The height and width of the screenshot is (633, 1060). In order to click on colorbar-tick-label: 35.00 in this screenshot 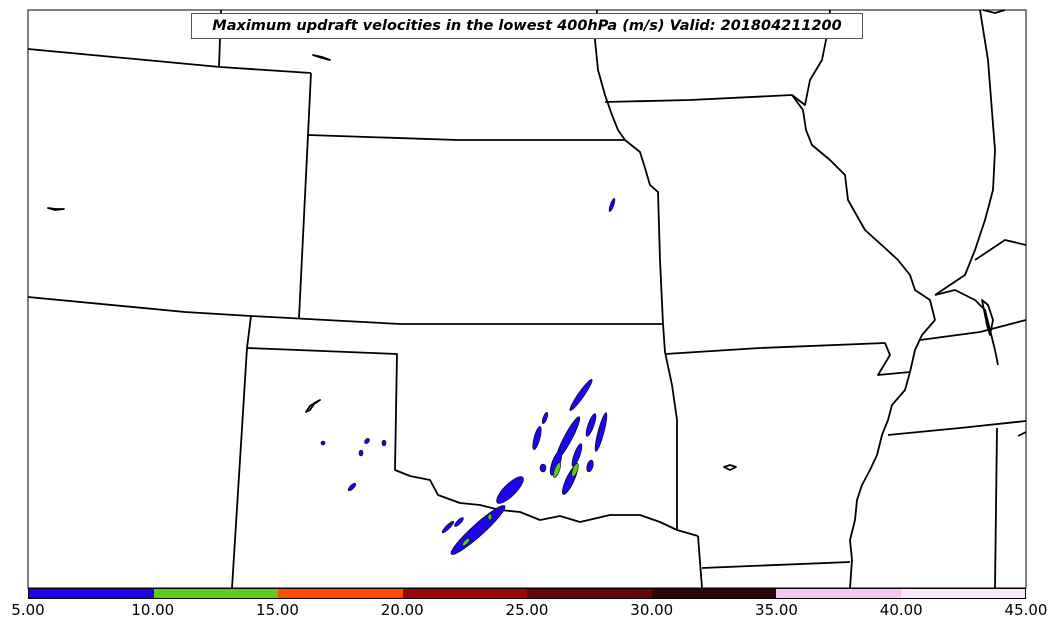, I will do `click(776, 610)`.